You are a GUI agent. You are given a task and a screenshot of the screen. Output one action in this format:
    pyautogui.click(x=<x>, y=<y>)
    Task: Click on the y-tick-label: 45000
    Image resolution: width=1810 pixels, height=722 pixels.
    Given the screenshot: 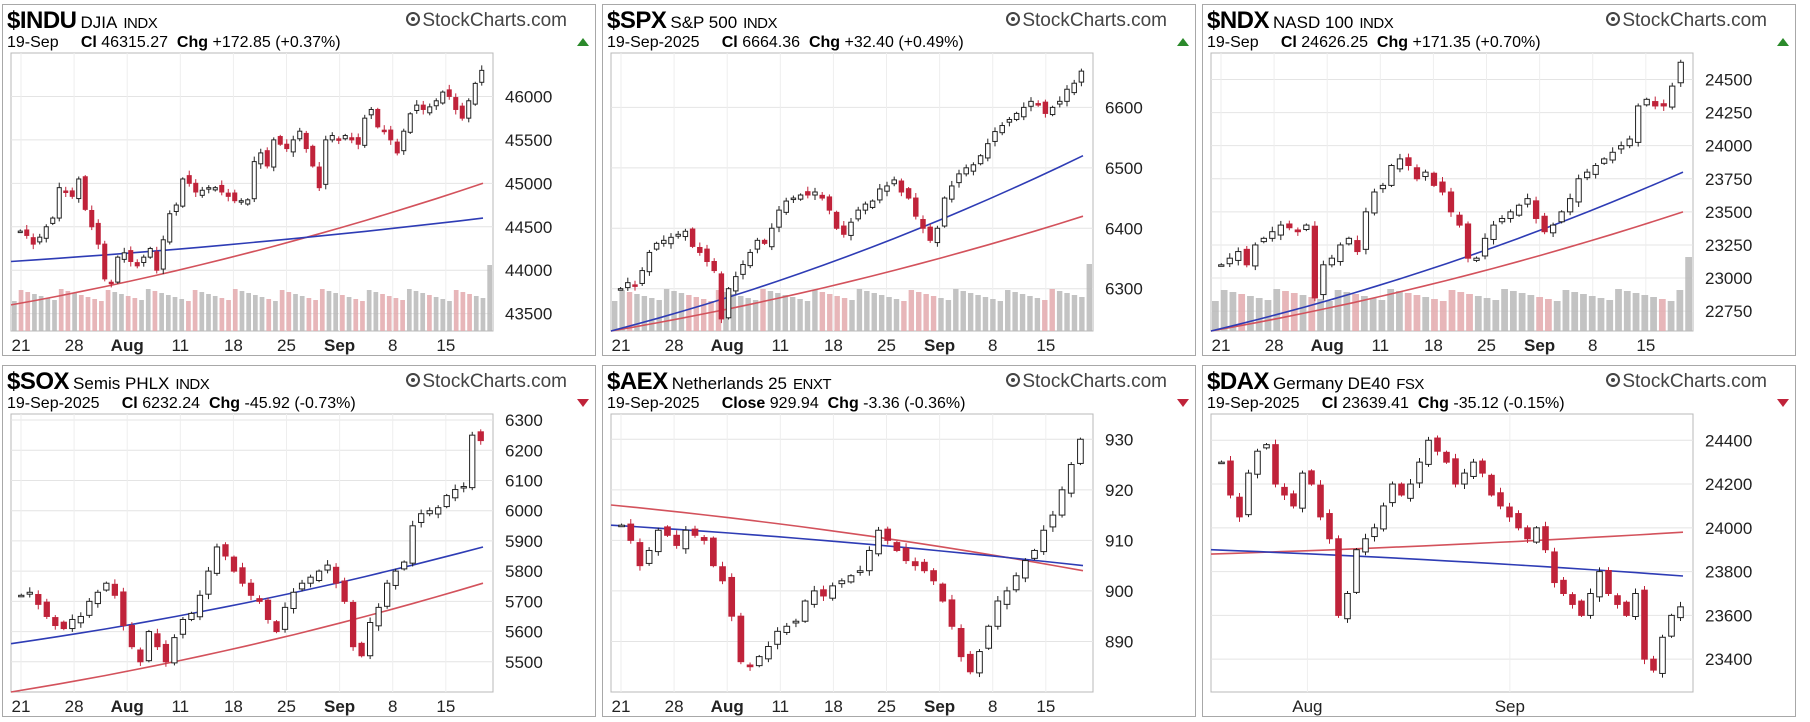 What is the action you would take?
    pyautogui.click(x=528, y=183)
    